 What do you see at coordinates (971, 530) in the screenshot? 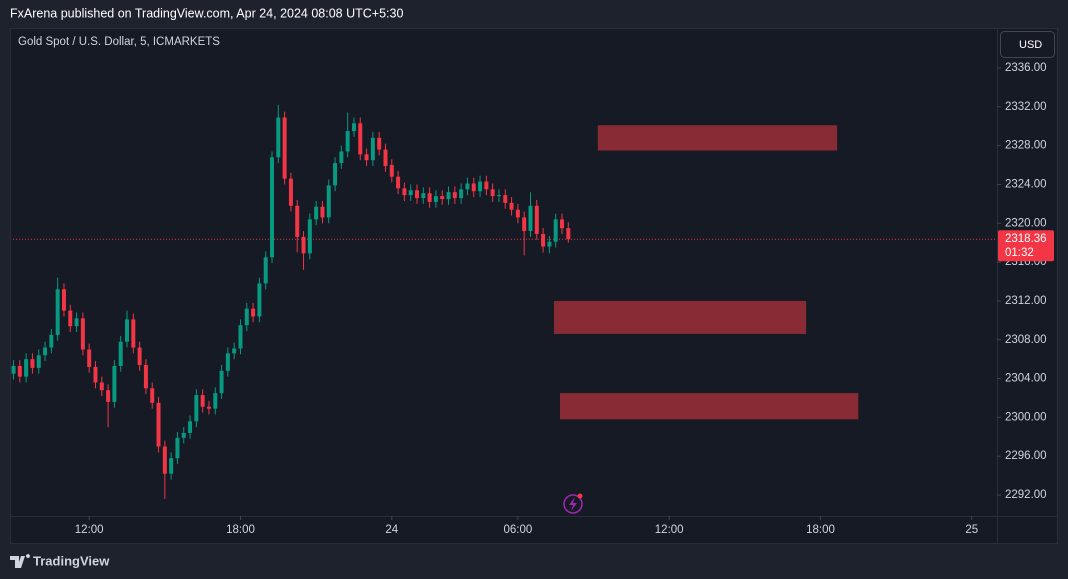
I see `x-tick-label: 25` at bounding box center [971, 530].